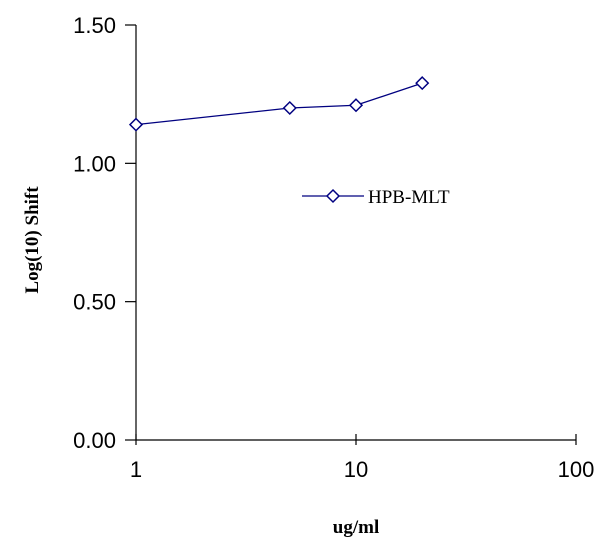 The width and height of the screenshot is (601, 545). What do you see at coordinates (333, 196) in the screenshot?
I see `legend-swatch-marker` at bounding box center [333, 196].